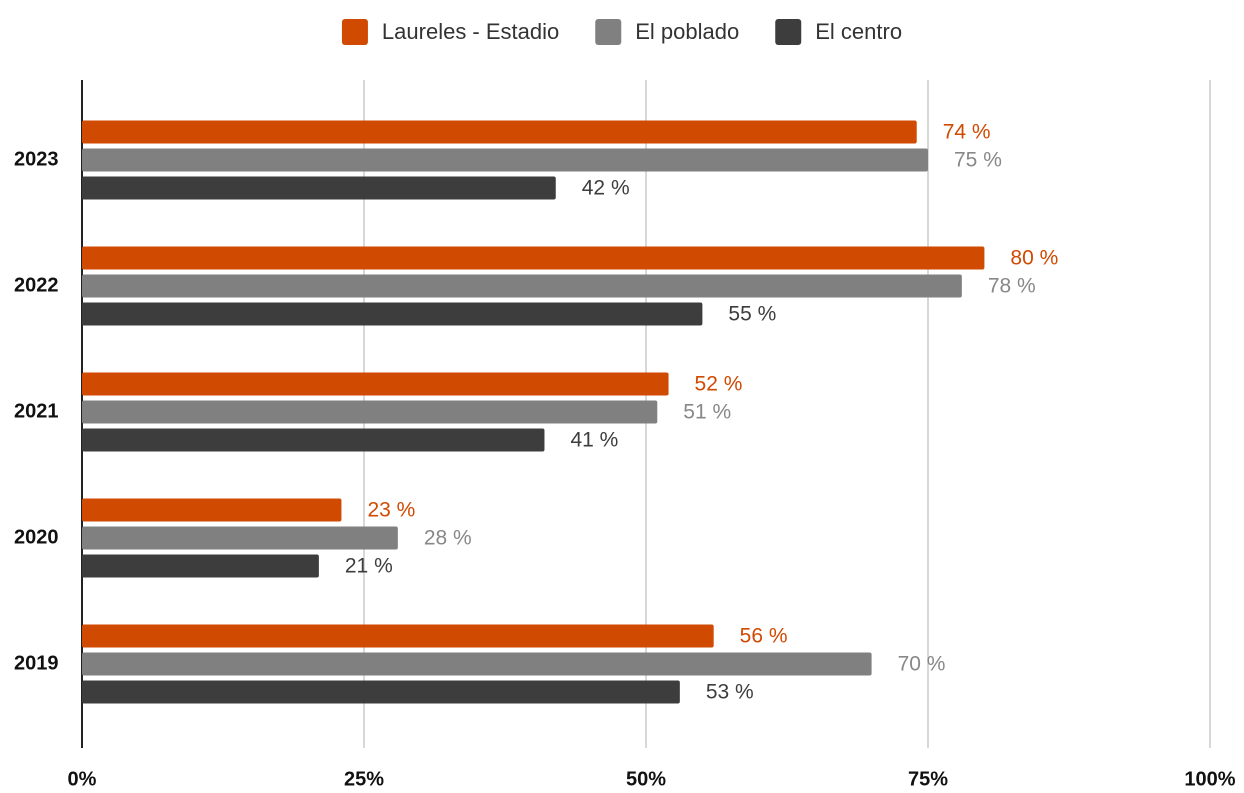 The height and width of the screenshot is (793, 1244). What do you see at coordinates (82, 779) in the screenshot?
I see `x-tick-label: 0%` at bounding box center [82, 779].